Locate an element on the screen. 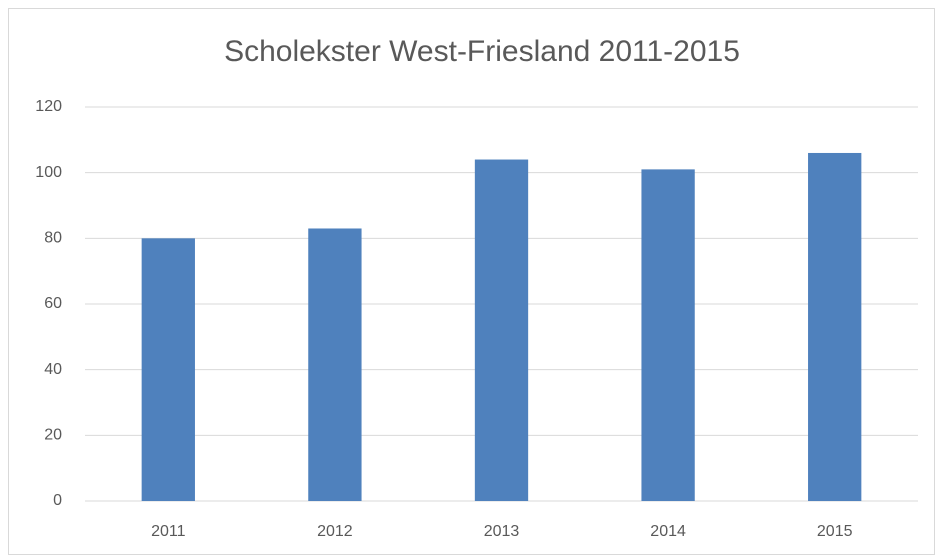  y-tick-label: 20 is located at coordinates (53, 435).